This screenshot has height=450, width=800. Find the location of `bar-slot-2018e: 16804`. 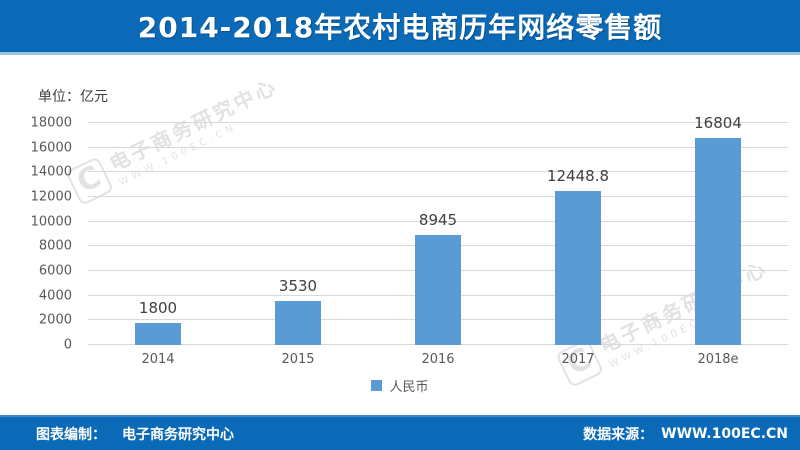

bar-slot-2018e: 16804 is located at coordinates (718, 229).